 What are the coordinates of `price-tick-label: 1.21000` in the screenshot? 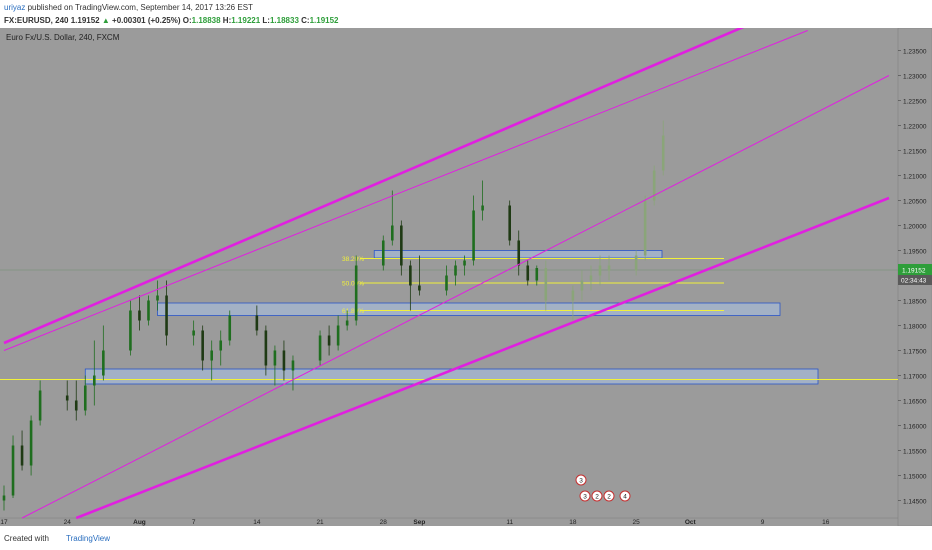 It's located at (915, 177).